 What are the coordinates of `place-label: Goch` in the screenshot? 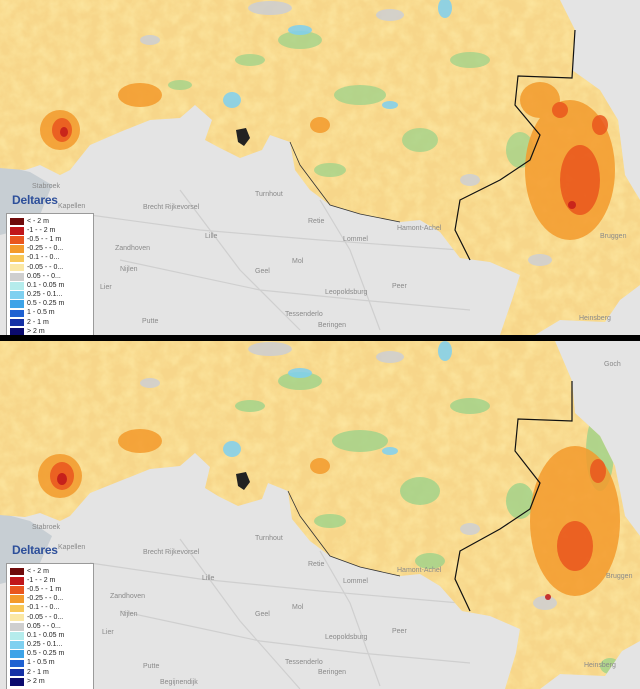 It's located at (612, 364).